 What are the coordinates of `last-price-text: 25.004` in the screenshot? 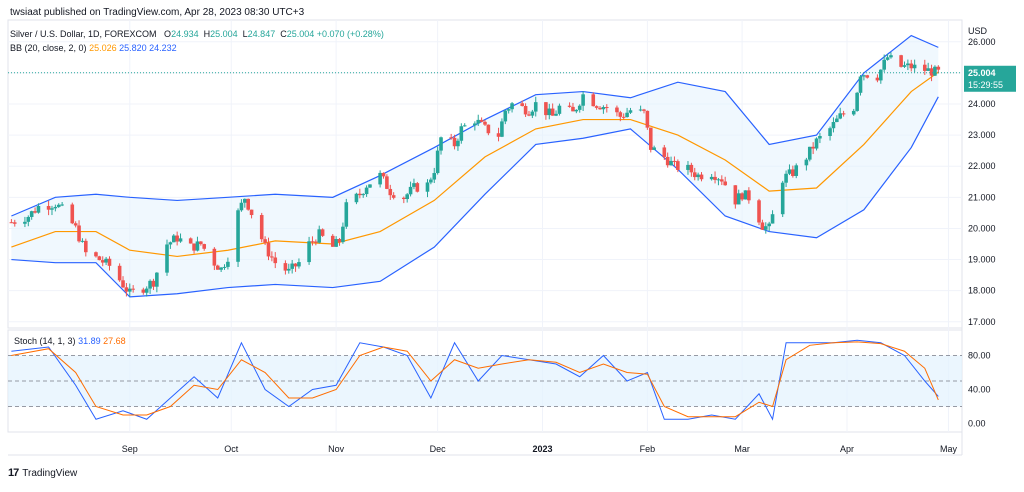 It's located at (982, 73).